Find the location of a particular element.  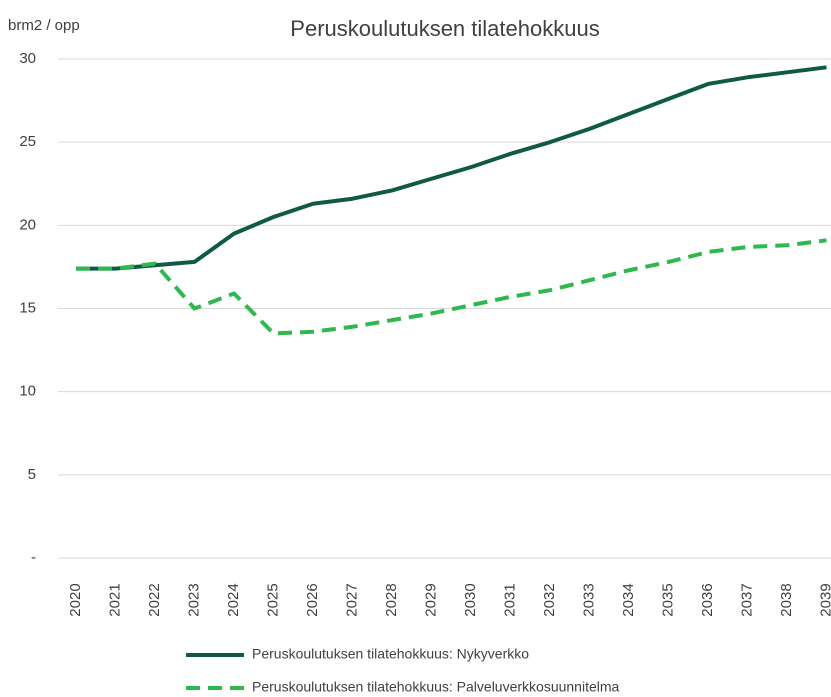

x-tick-label: 2024 is located at coordinates (233, 599).